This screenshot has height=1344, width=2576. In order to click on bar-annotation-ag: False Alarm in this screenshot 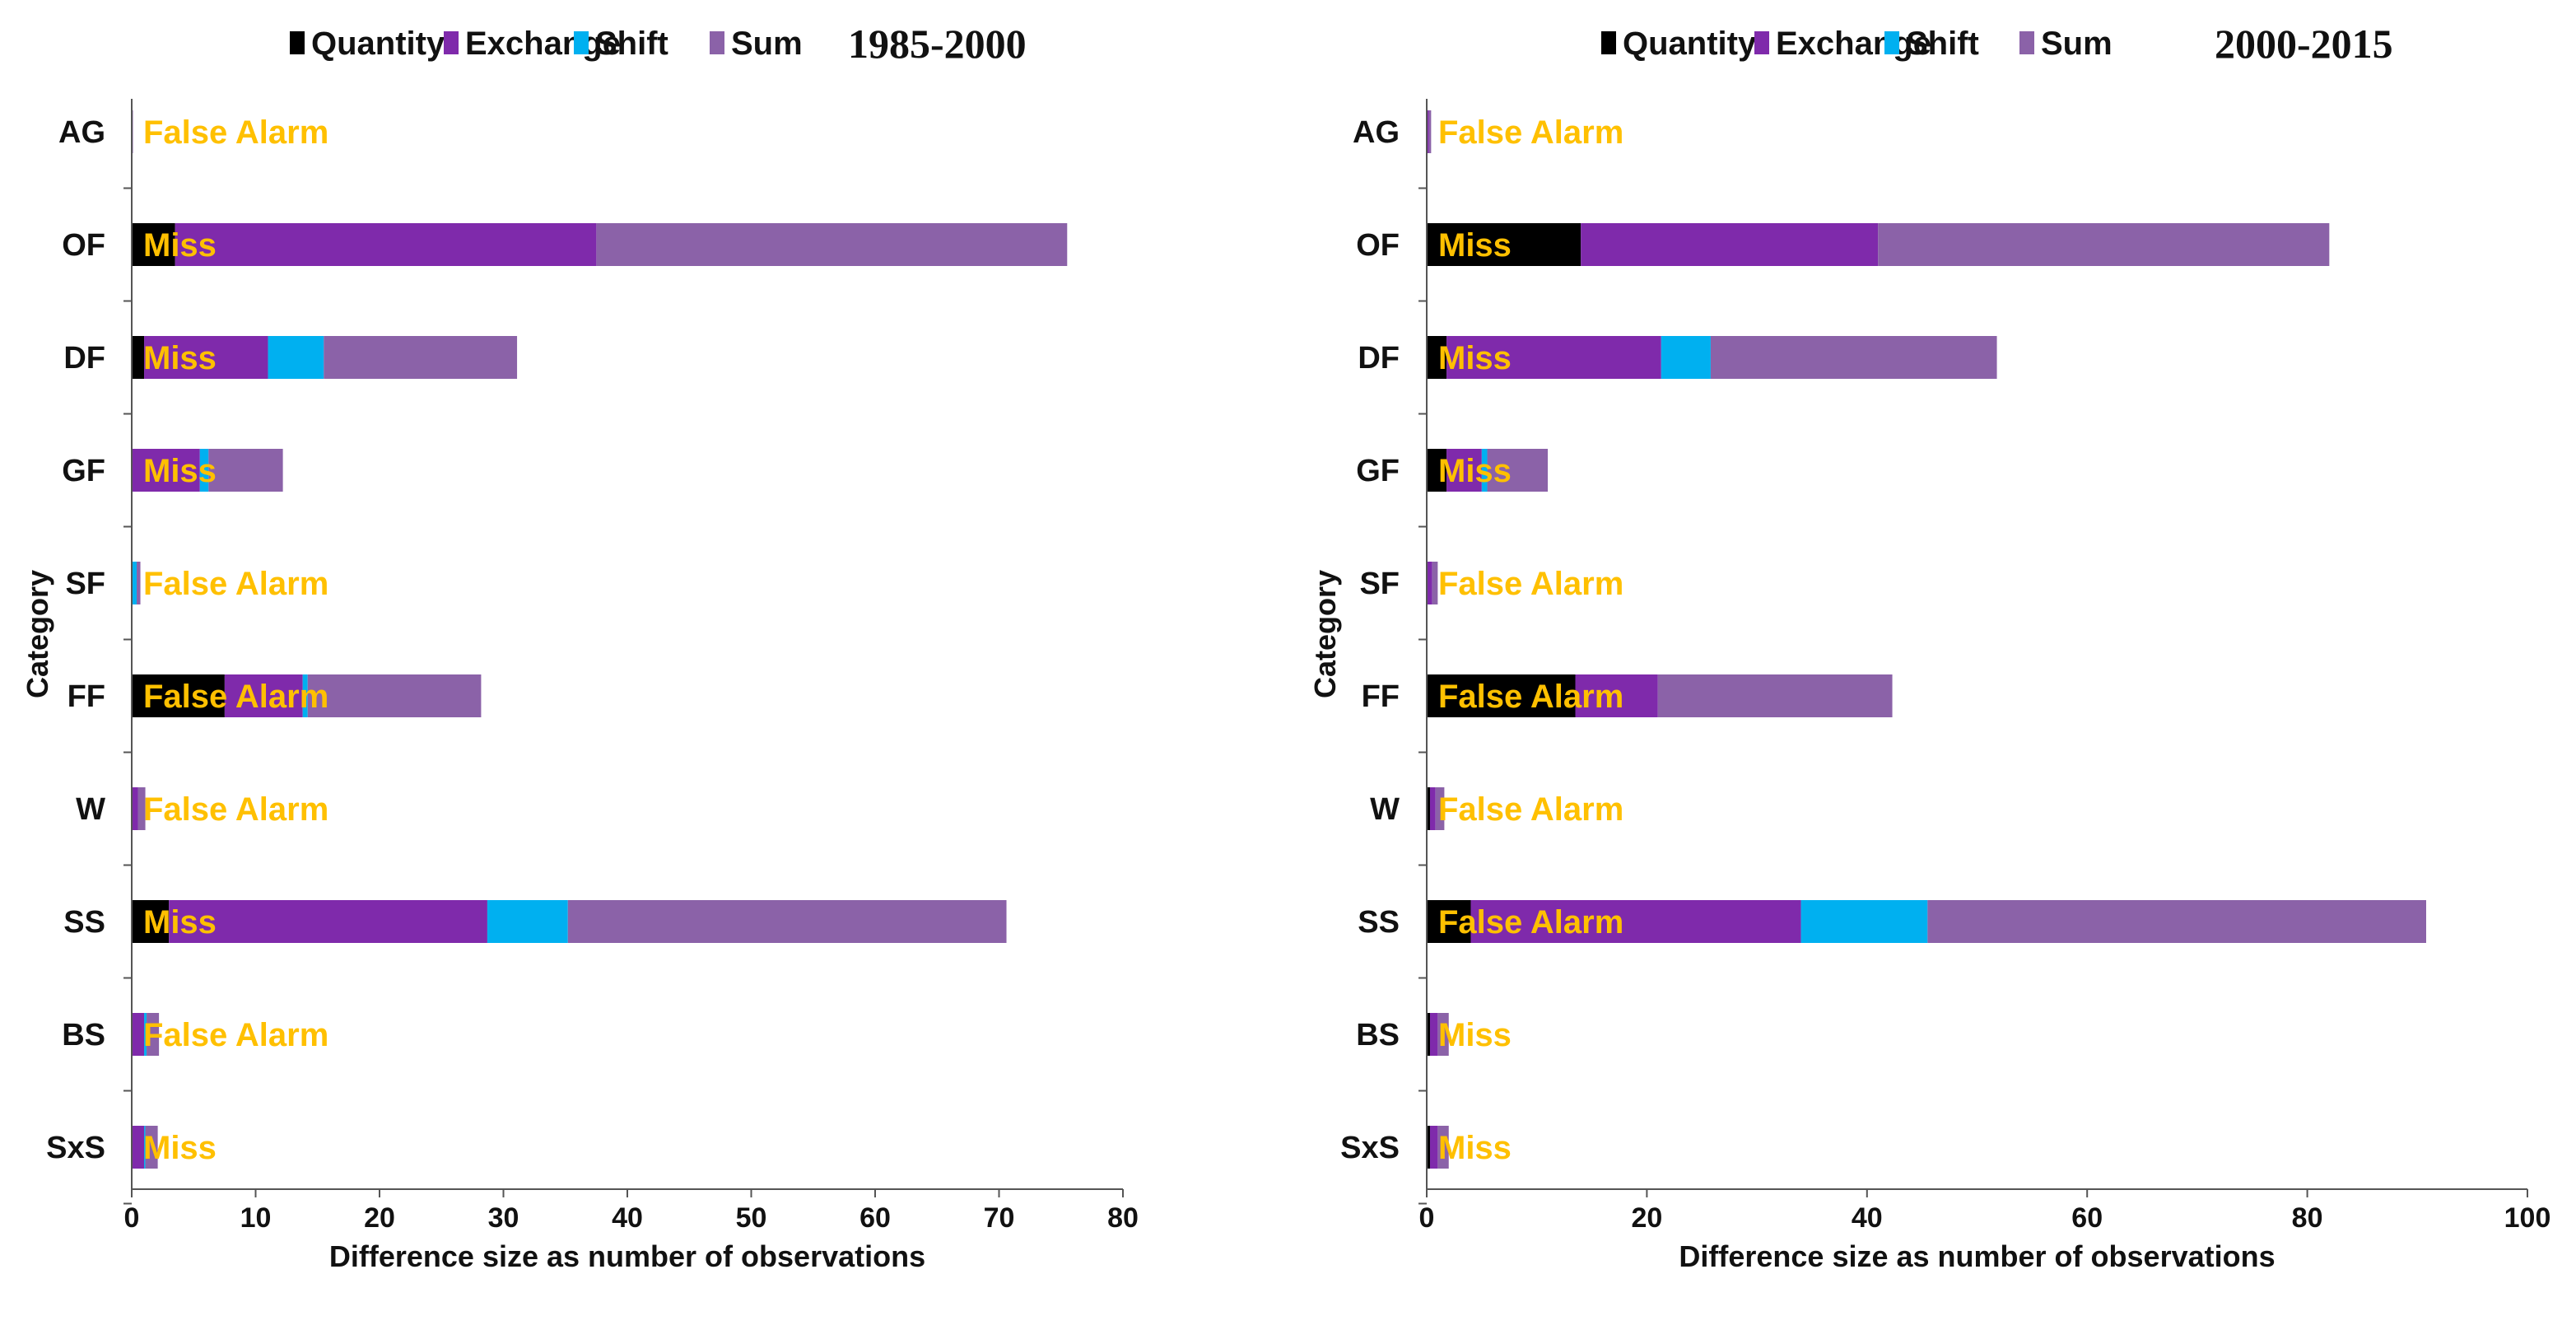, I will do `click(1530, 132)`.